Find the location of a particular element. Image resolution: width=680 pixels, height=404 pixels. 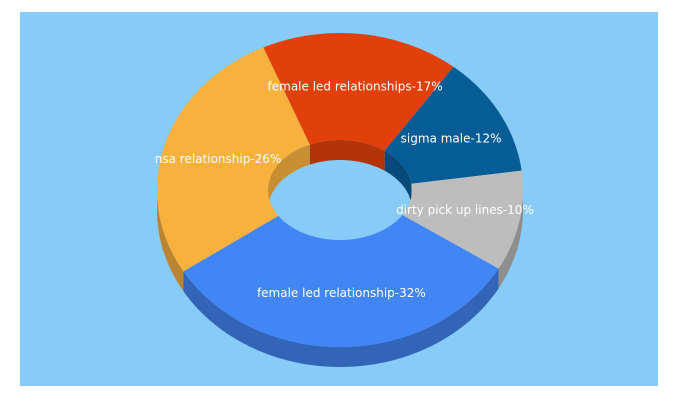

slice-label: nsa relationship-26% is located at coordinates (218, 159).